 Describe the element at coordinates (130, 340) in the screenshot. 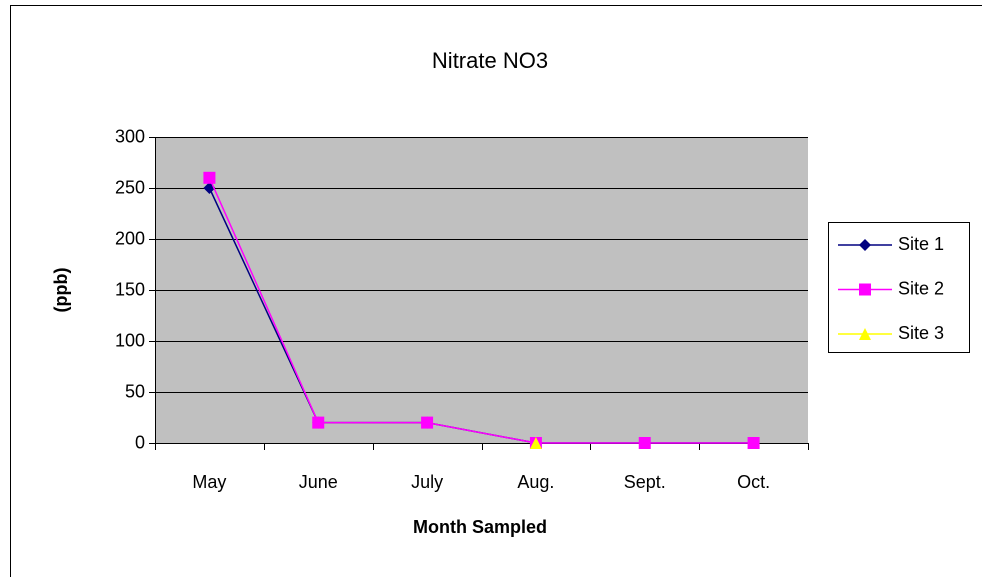

I see `y-tick-label: 100` at that location.